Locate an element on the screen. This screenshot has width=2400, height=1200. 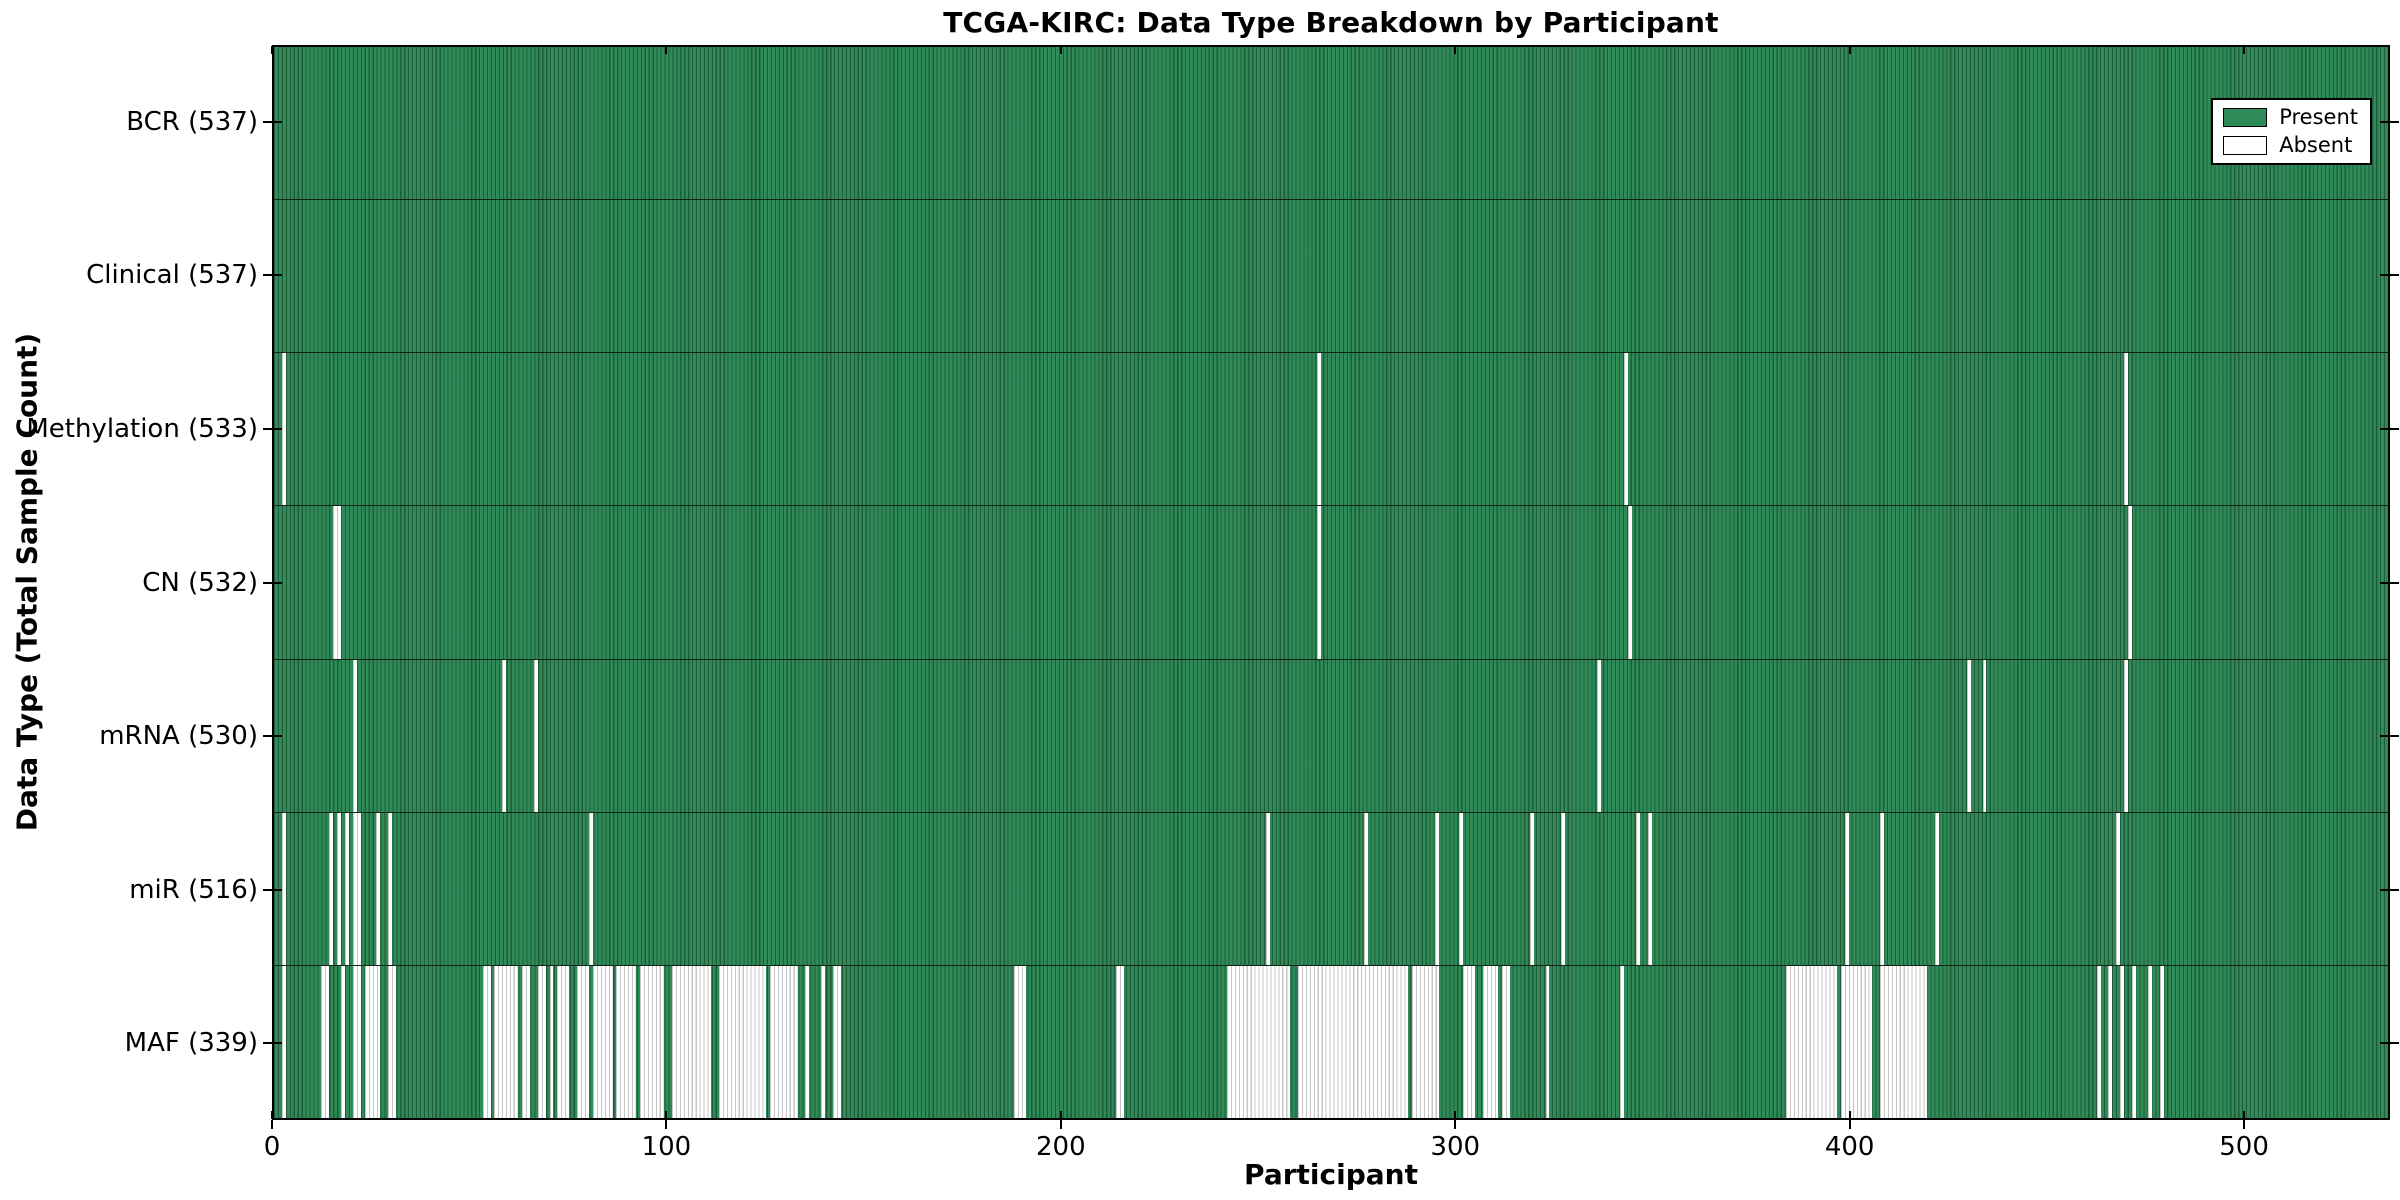
absent-swatch-icon is located at coordinates (2245, 145).